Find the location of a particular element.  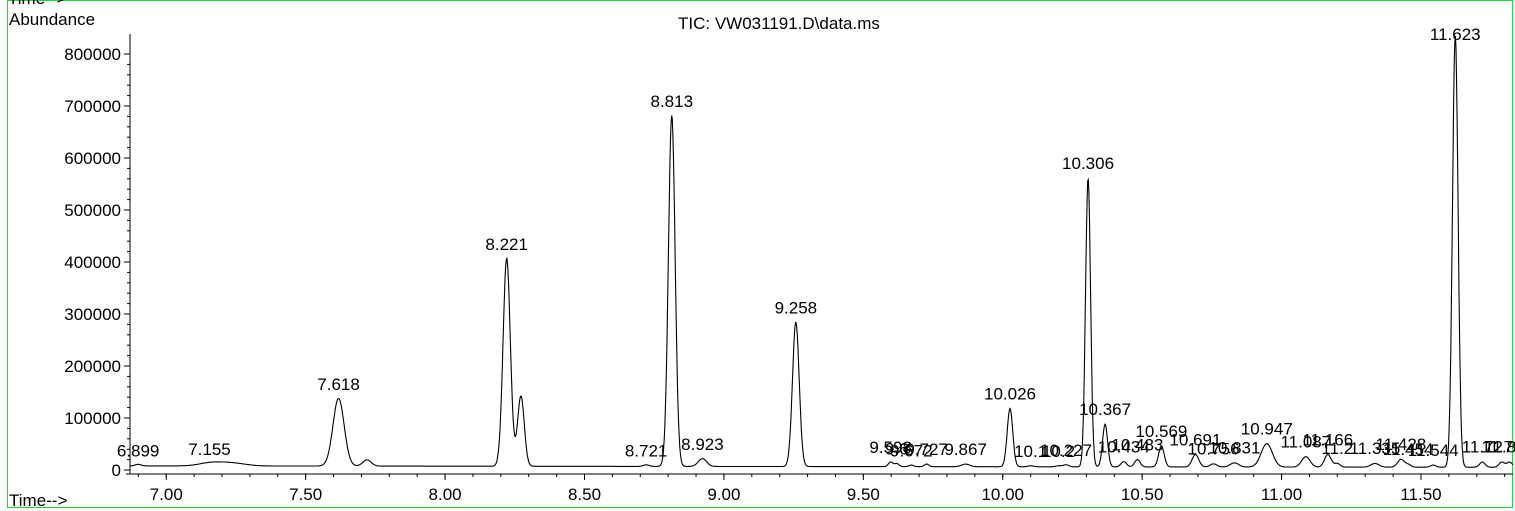

peak-label: 10.434 is located at coordinates (1124, 447).